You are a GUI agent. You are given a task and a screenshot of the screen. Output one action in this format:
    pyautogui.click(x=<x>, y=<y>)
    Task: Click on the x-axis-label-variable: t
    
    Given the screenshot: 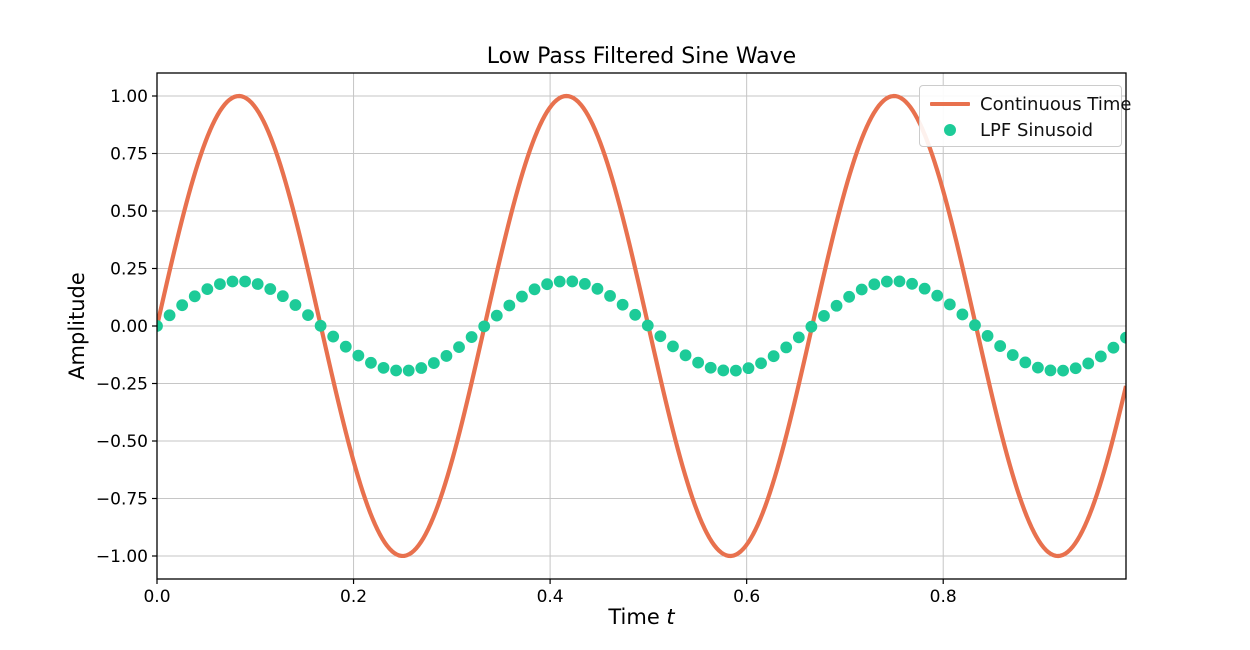 What is the action you would take?
    pyautogui.click(x=670, y=617)
    